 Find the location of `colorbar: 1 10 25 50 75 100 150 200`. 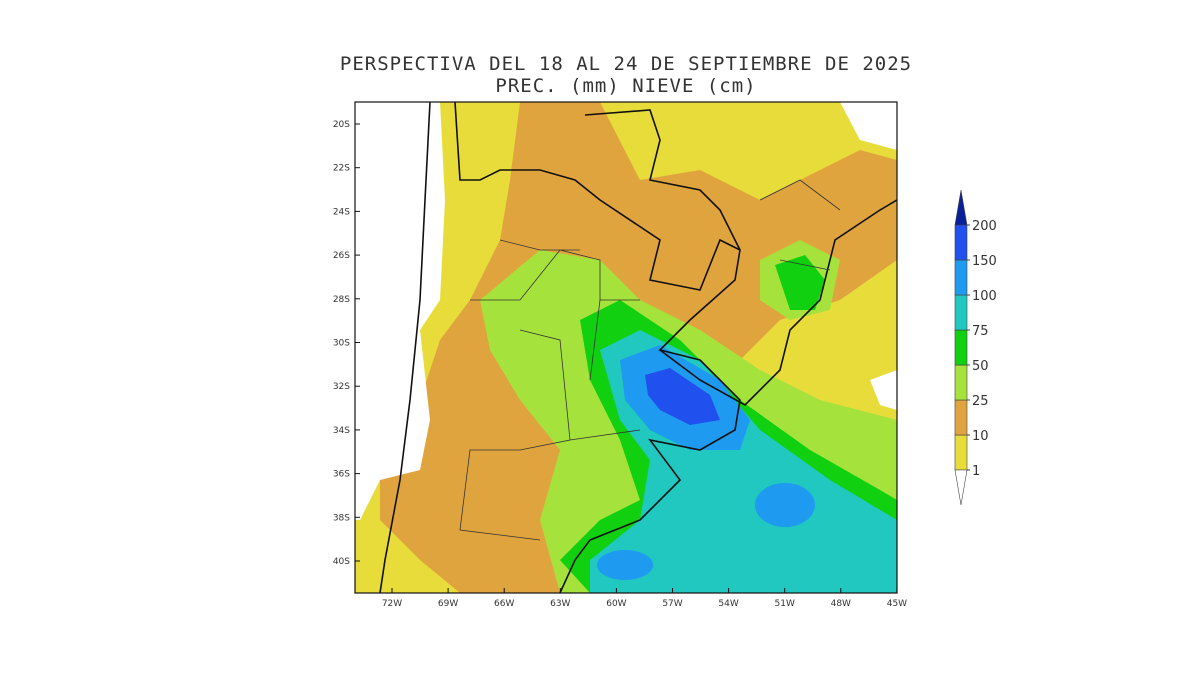

colorbar: 1 10 25 50 75 100 150 200 is located at coordinates (975, 347).